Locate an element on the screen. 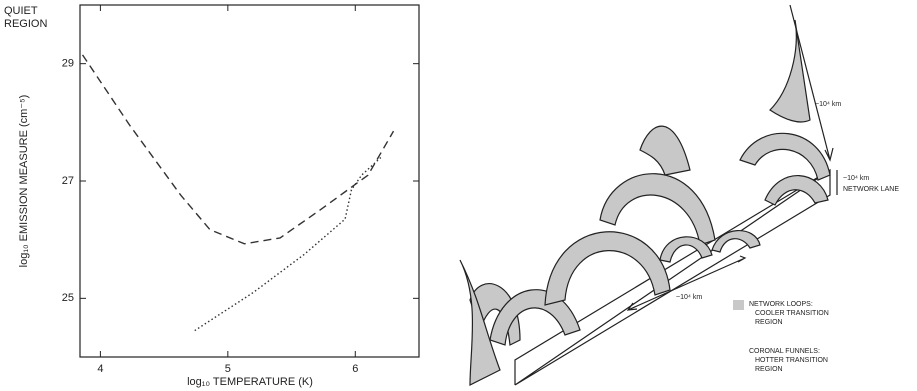 Image resolution: width=917 pixels, height=391 pixels. data-line is located at coordinates (288, 244).